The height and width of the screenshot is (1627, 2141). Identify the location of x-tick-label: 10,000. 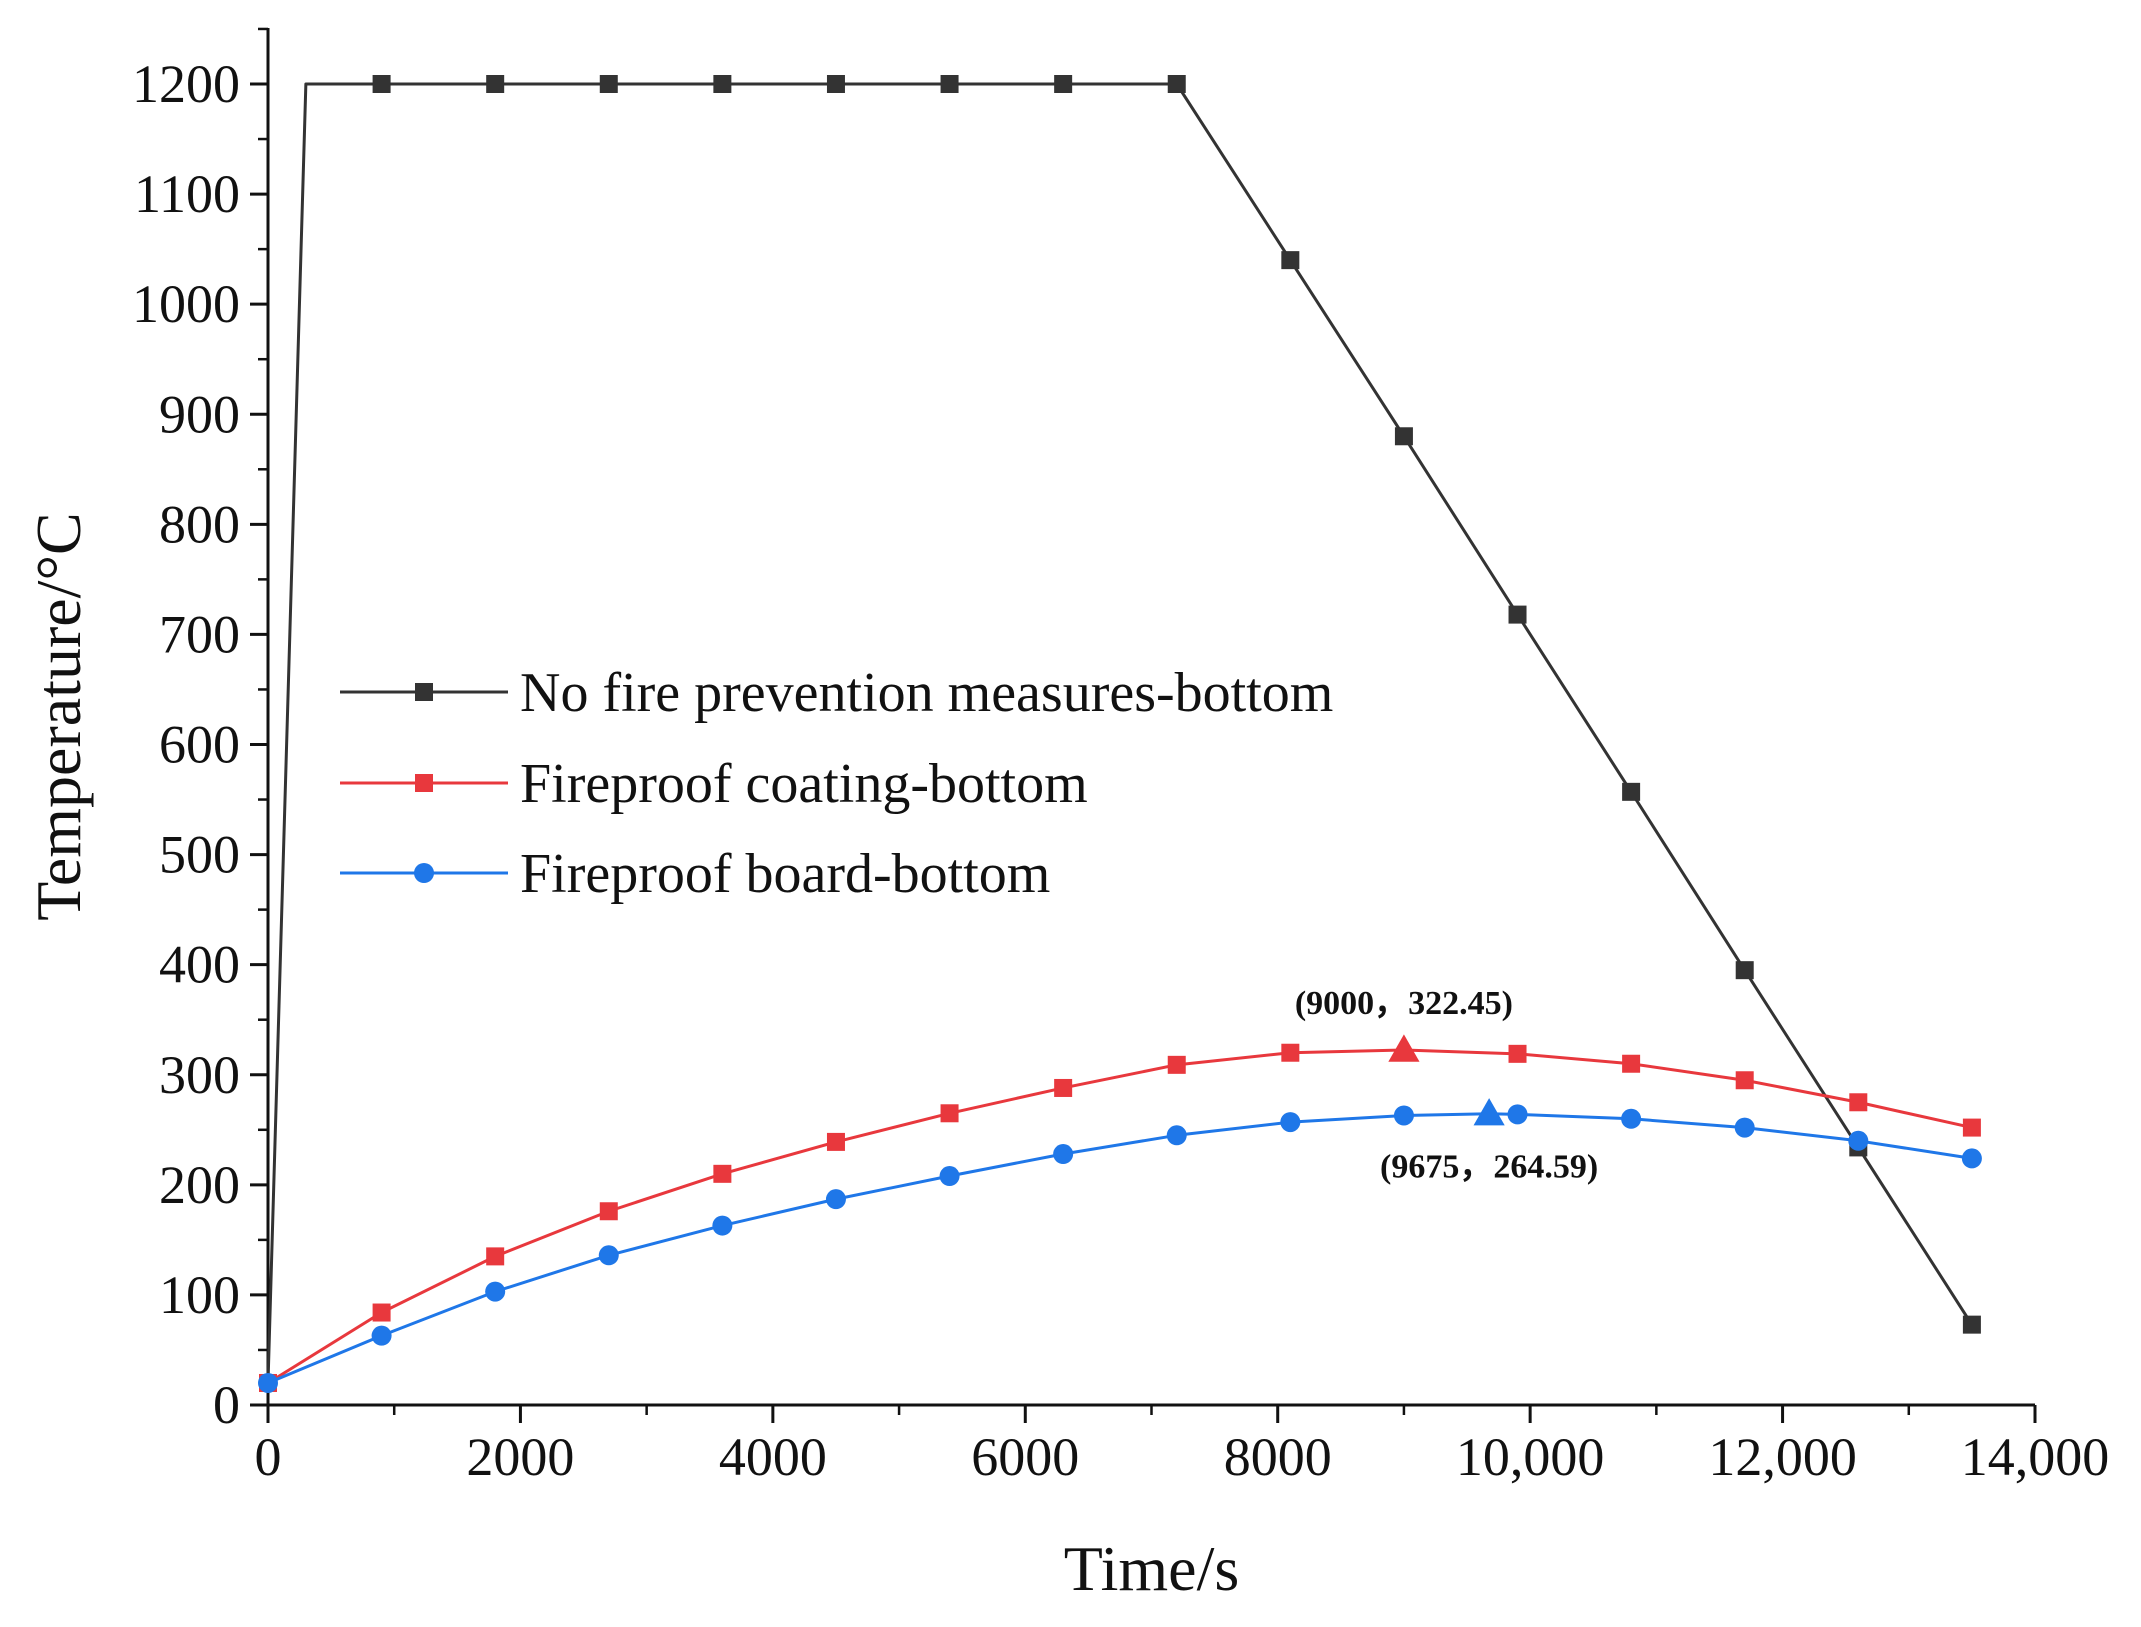
(1530, 1457).